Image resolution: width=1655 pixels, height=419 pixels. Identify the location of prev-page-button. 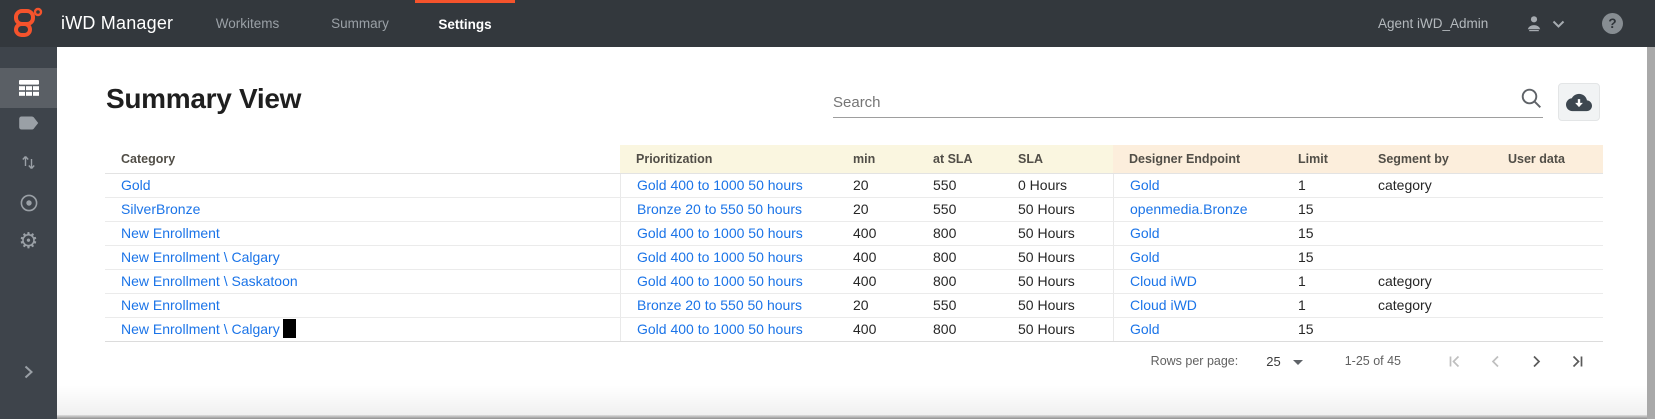
(1495, 361).